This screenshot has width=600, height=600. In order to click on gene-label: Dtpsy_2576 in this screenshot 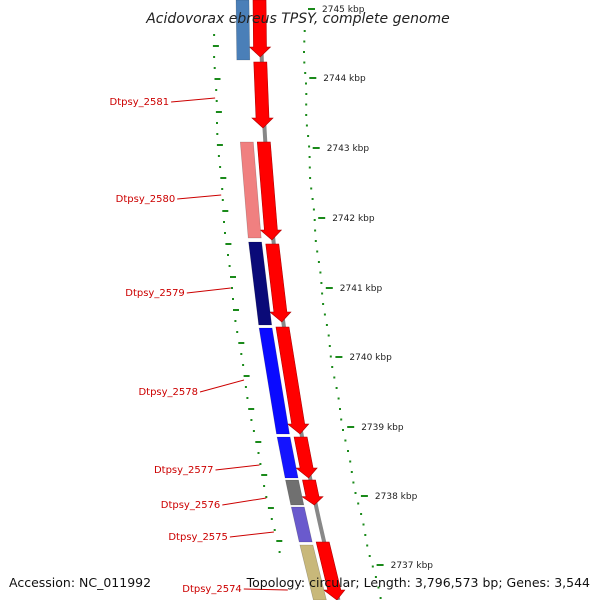, I will do `click(191, 505)`.